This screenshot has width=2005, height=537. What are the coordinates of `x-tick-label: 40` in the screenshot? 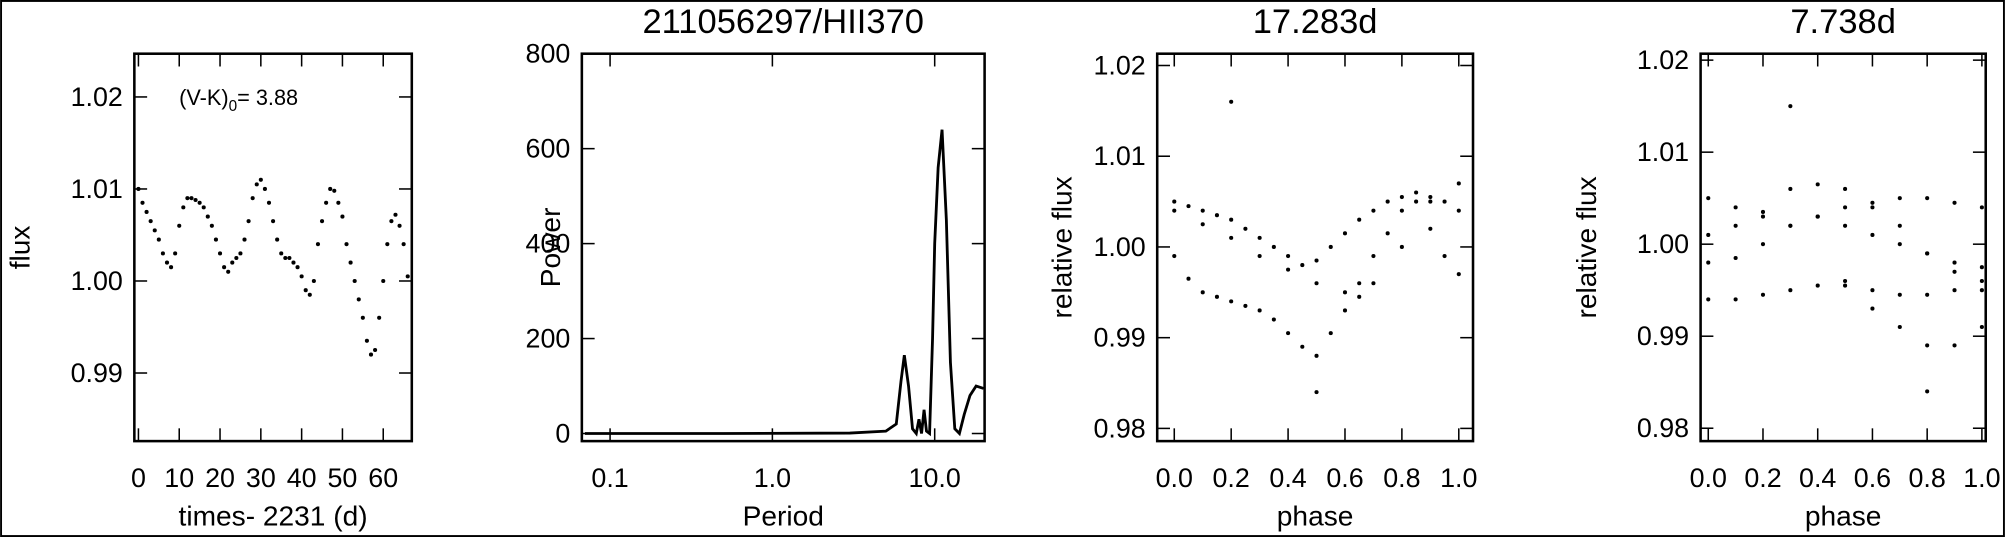 It's located at (302, 478).